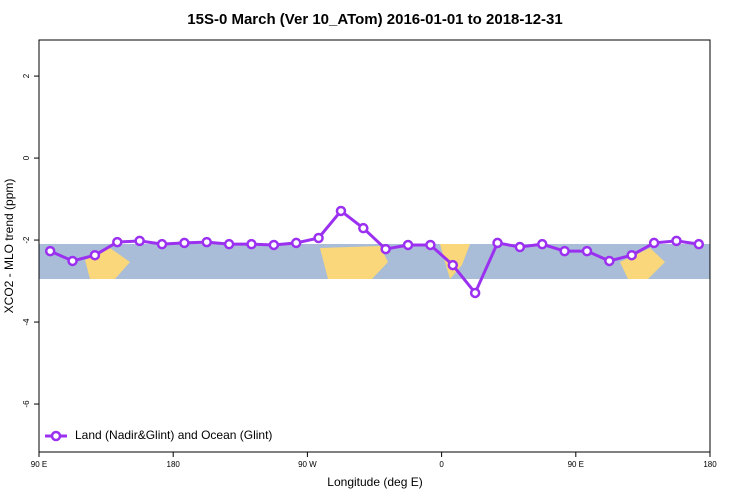 The image size is (750, 500). What do you see at coordinates (307, 464) in the screenshot?
I see `x-tick-label: 90 W` at bounding box center [307, 464].